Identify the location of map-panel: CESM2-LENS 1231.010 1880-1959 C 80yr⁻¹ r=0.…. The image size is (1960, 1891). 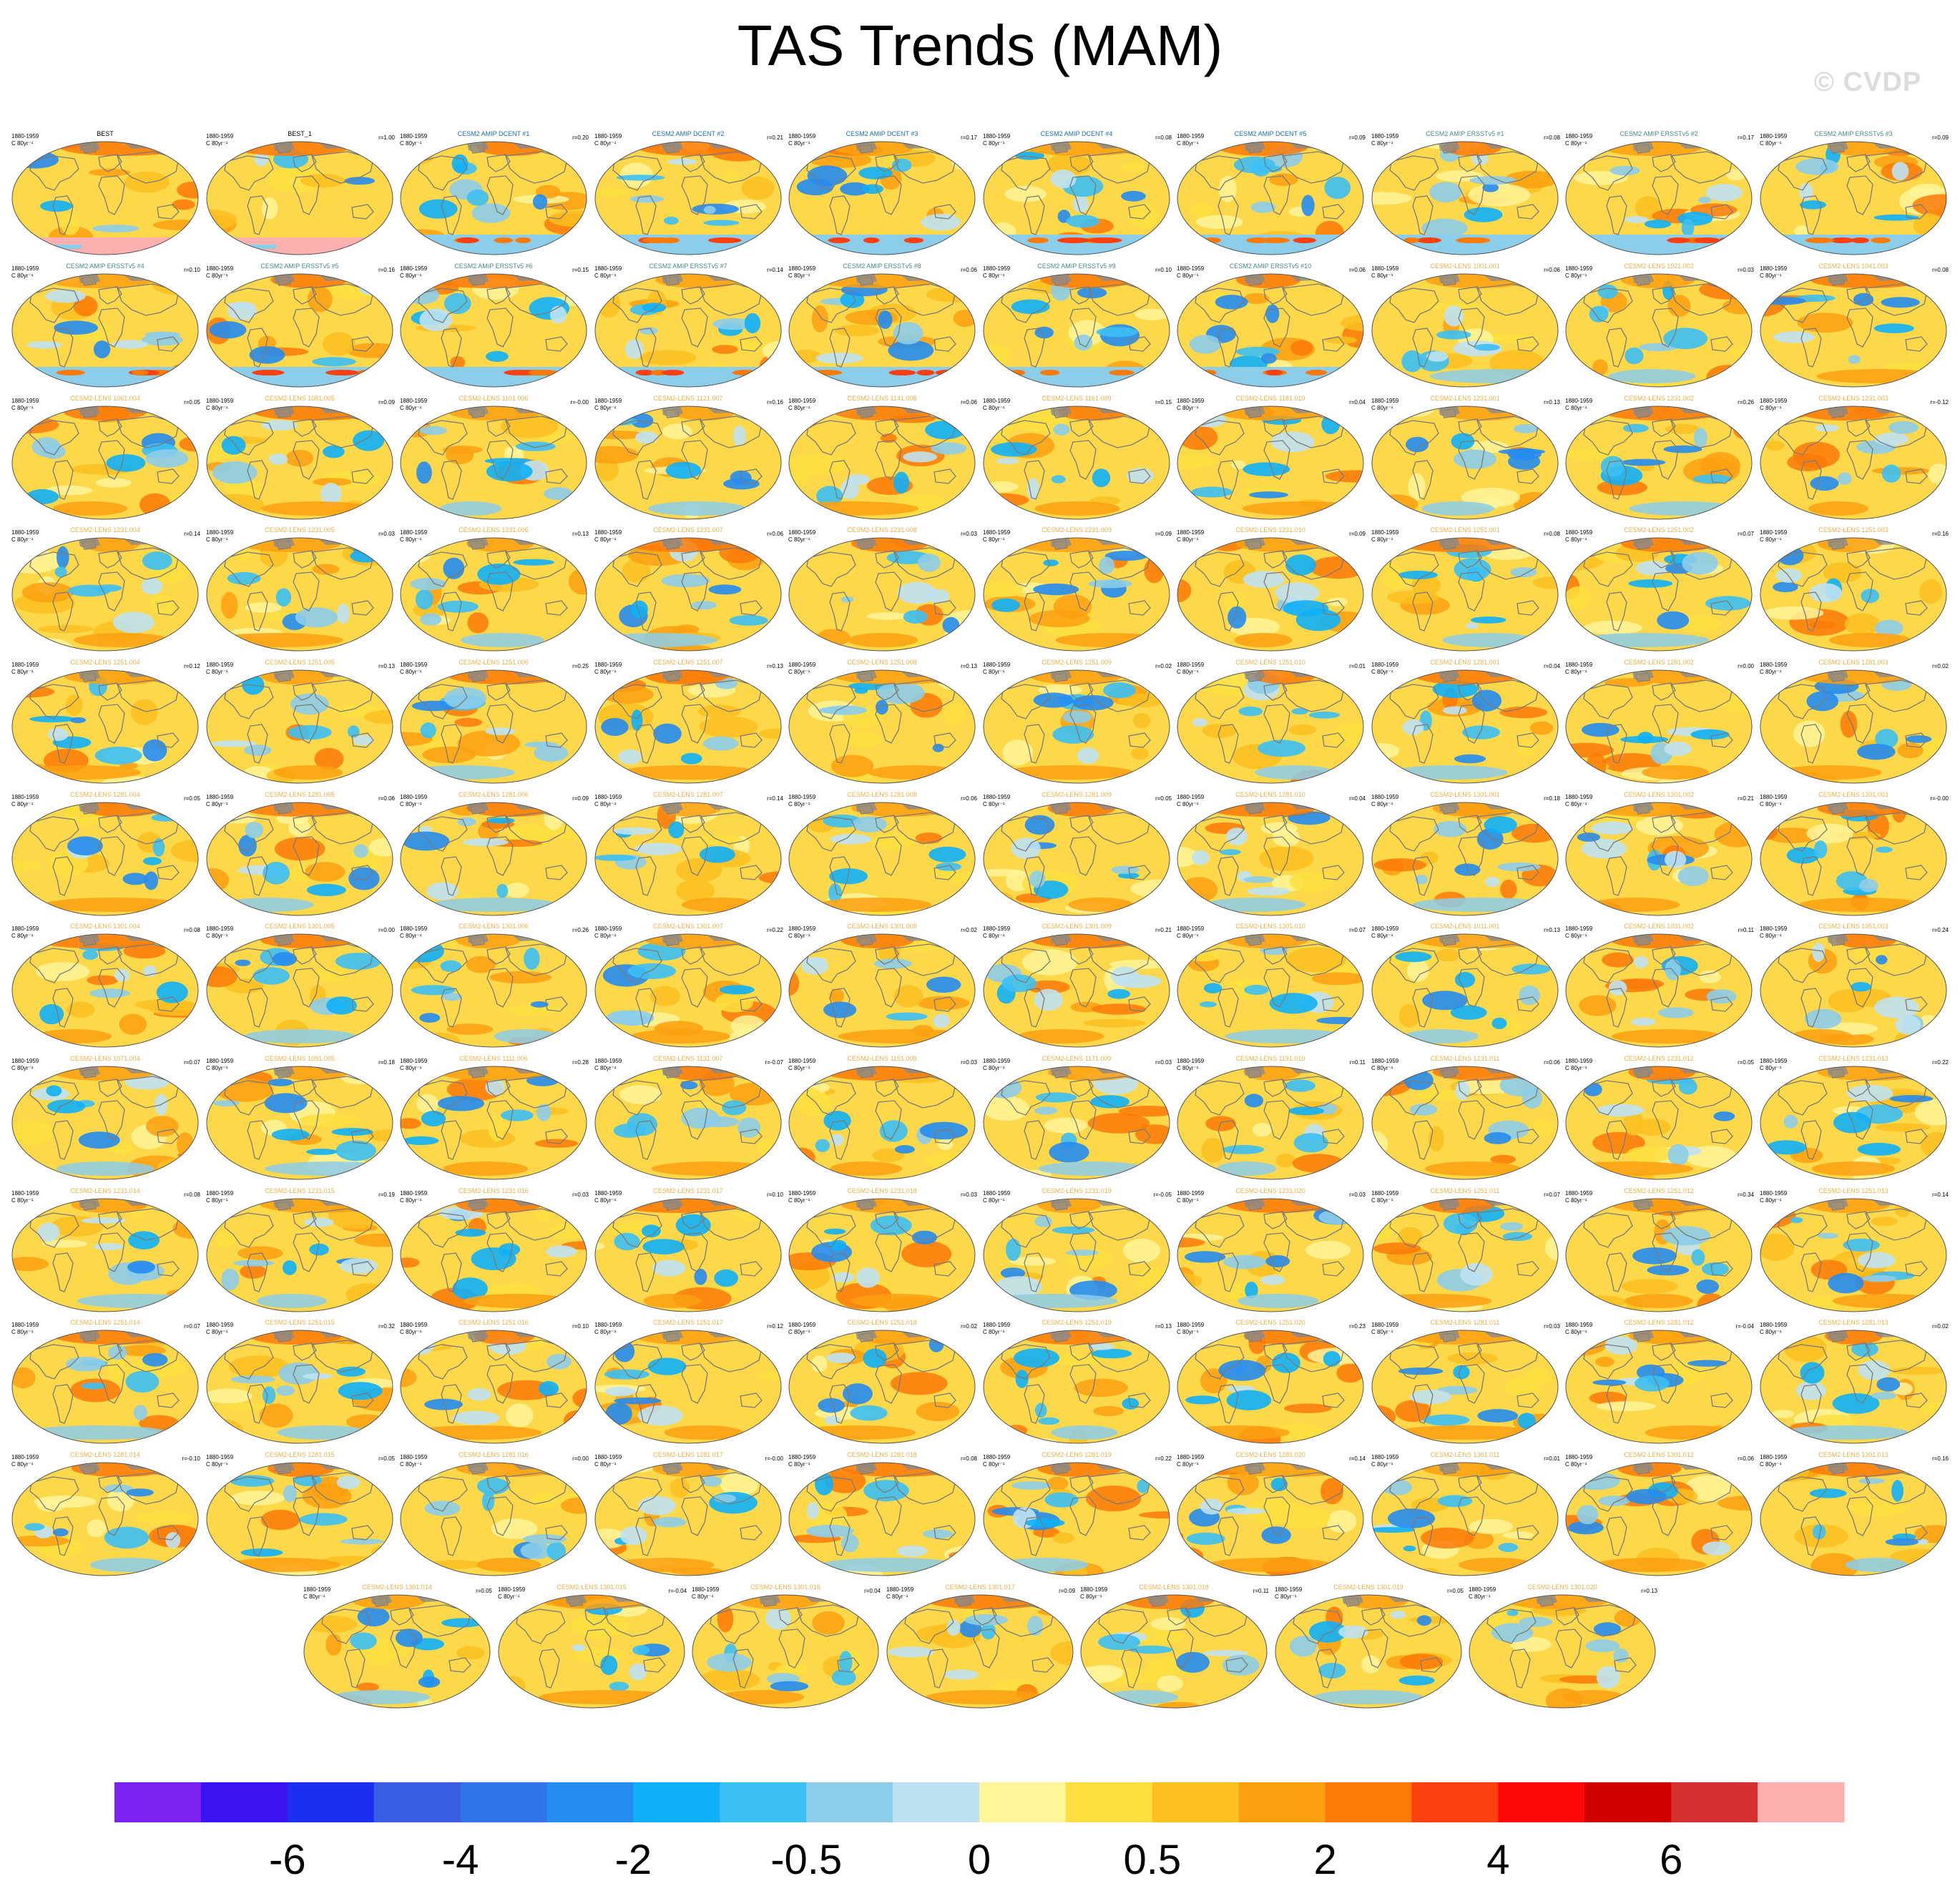
(1270, 589).